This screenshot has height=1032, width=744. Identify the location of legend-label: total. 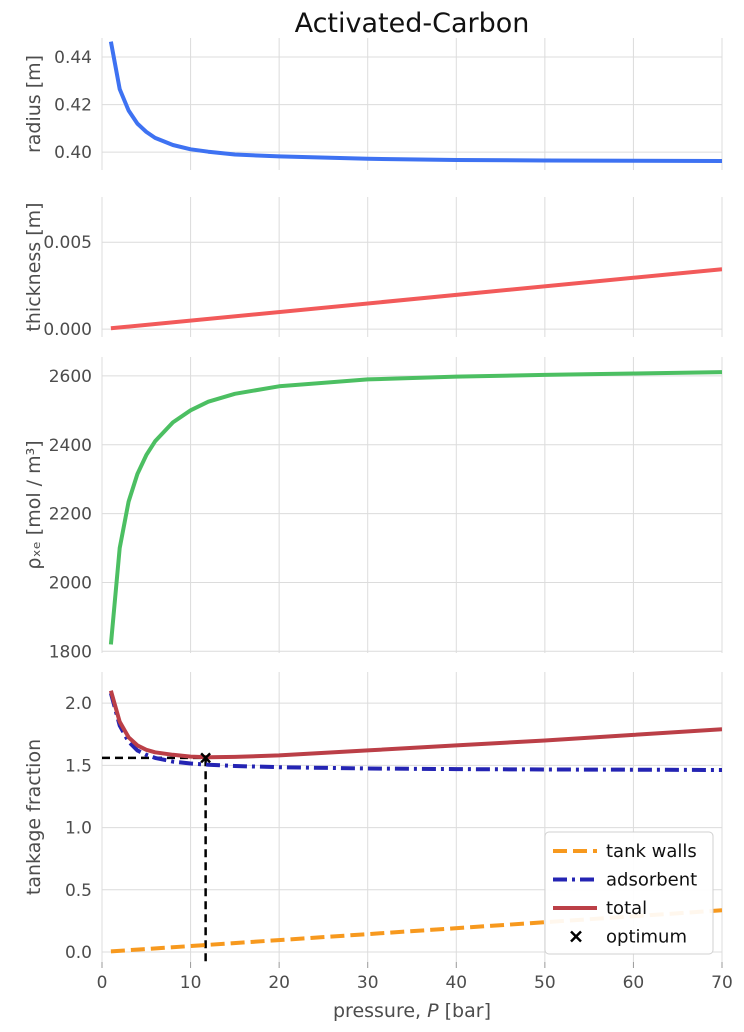
(626, 908).